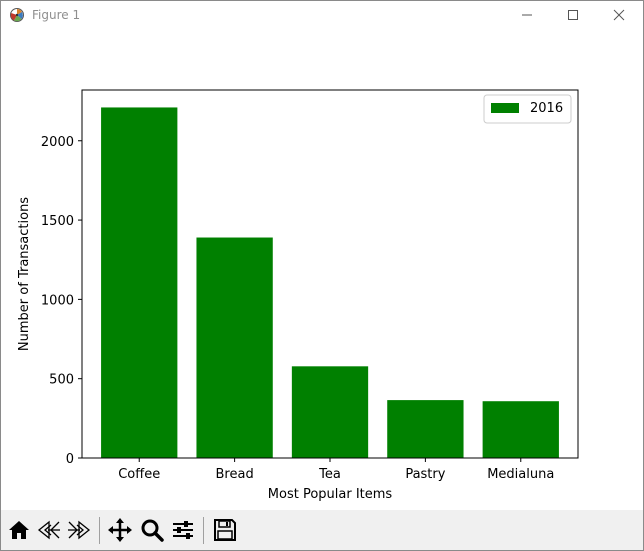  What do you see at coordinates (24, 274) in the screenshot?
I see `y-axis-label: Number of Transactions` at bounding box center [24, 274].